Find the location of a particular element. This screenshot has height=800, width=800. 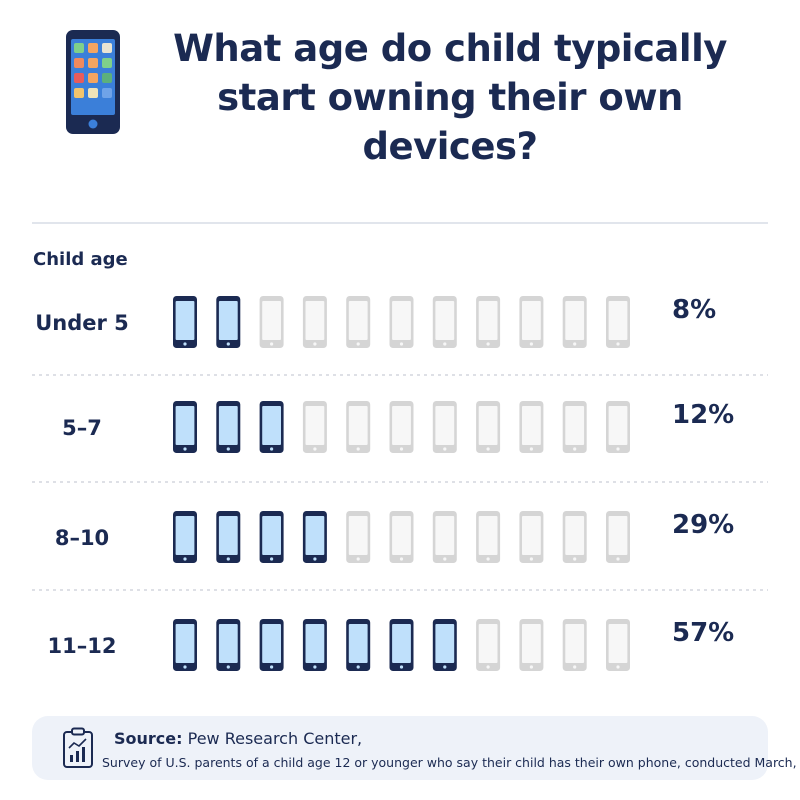

source-line: Source: Pew Research Center, is located at coordinates (238, 738).